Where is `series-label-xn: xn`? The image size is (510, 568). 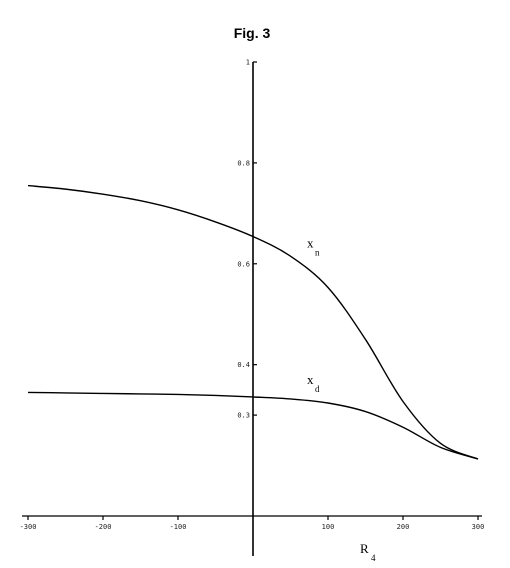 series-label-xn: xn is located at coordinates (313, 247).